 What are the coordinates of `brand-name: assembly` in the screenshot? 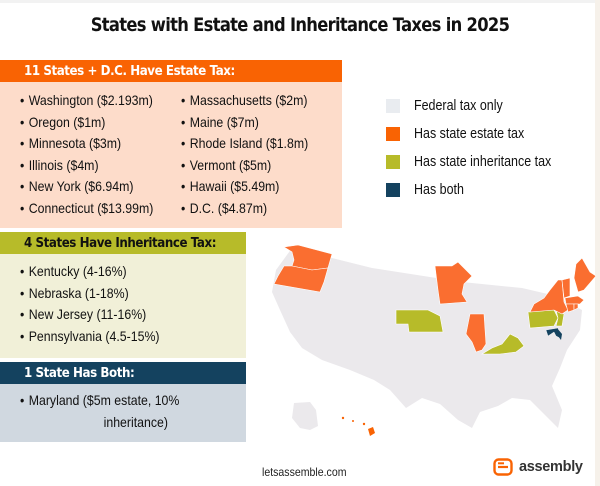 It's located at (551, 467).